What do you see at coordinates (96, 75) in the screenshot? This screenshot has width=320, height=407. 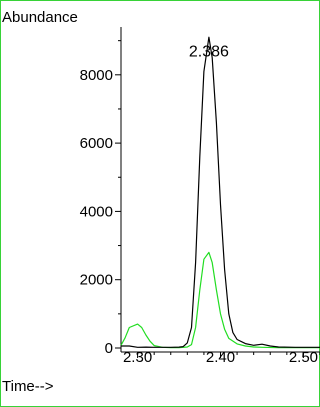 I see `y-tick-label: 8000` at bounding box center [96, 75].